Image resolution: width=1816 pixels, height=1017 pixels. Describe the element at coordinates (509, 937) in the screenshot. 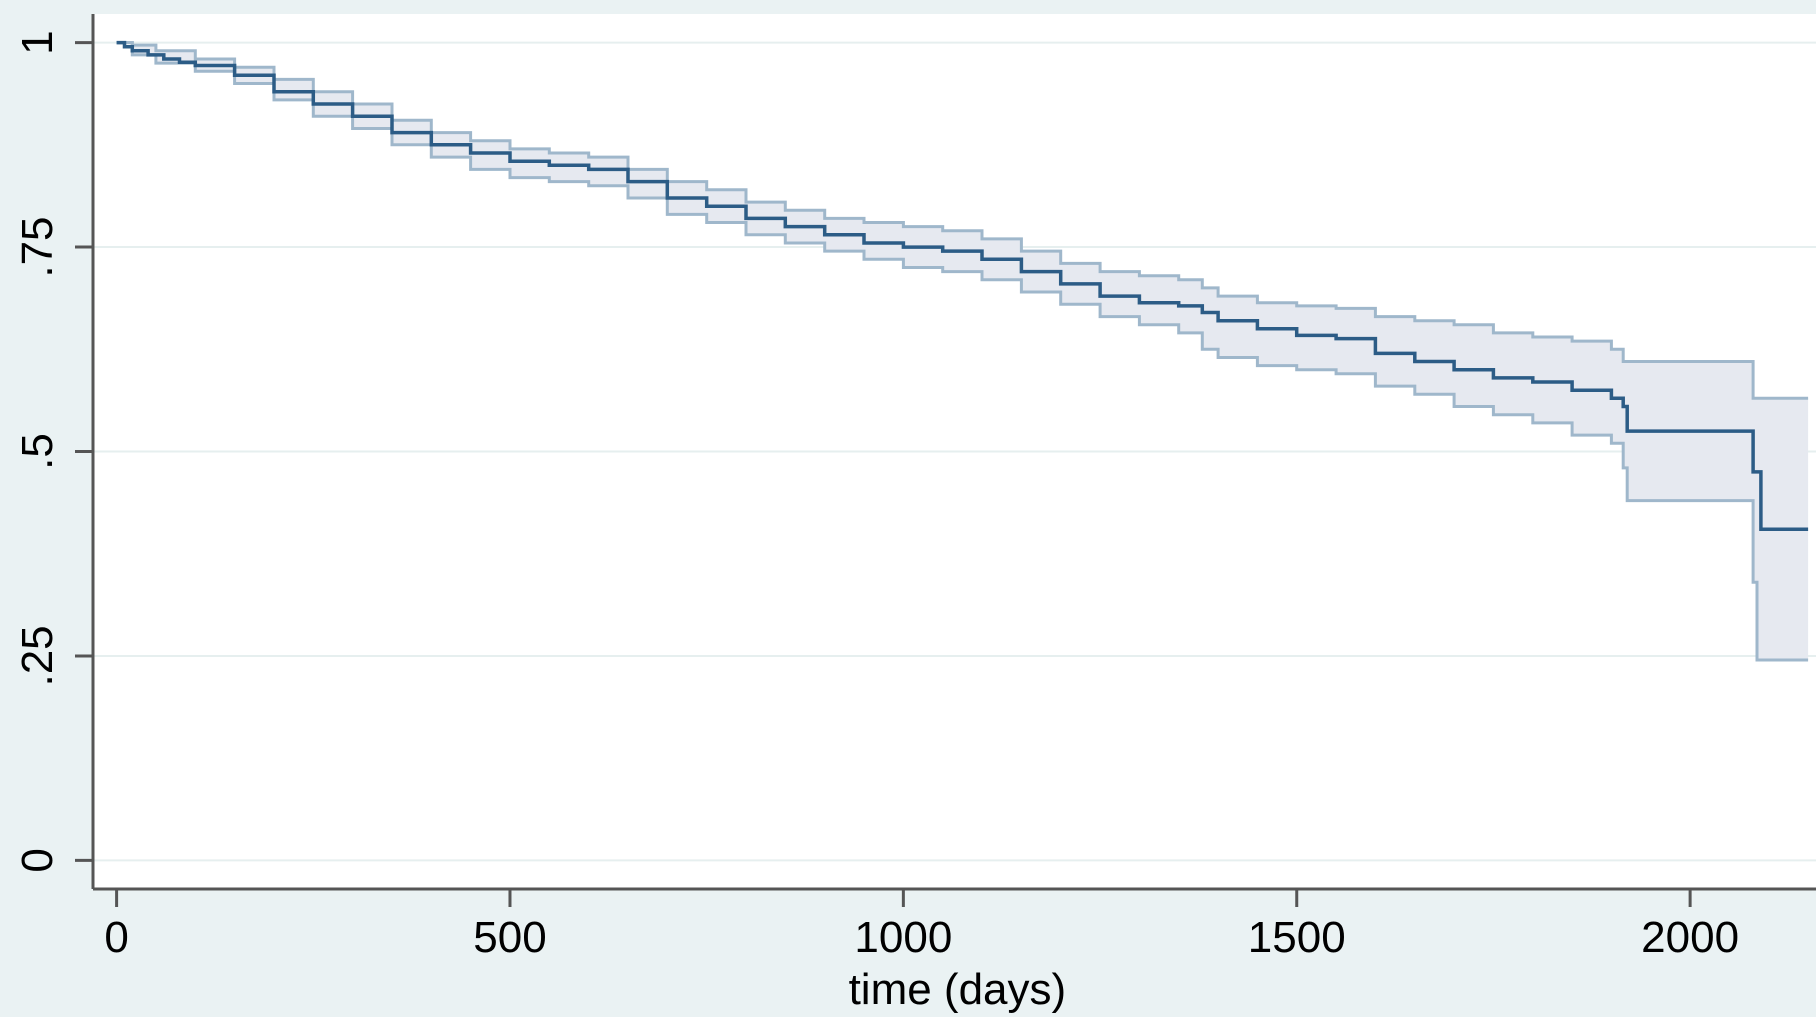

I see `x-tick-label-1: 500` at that location.